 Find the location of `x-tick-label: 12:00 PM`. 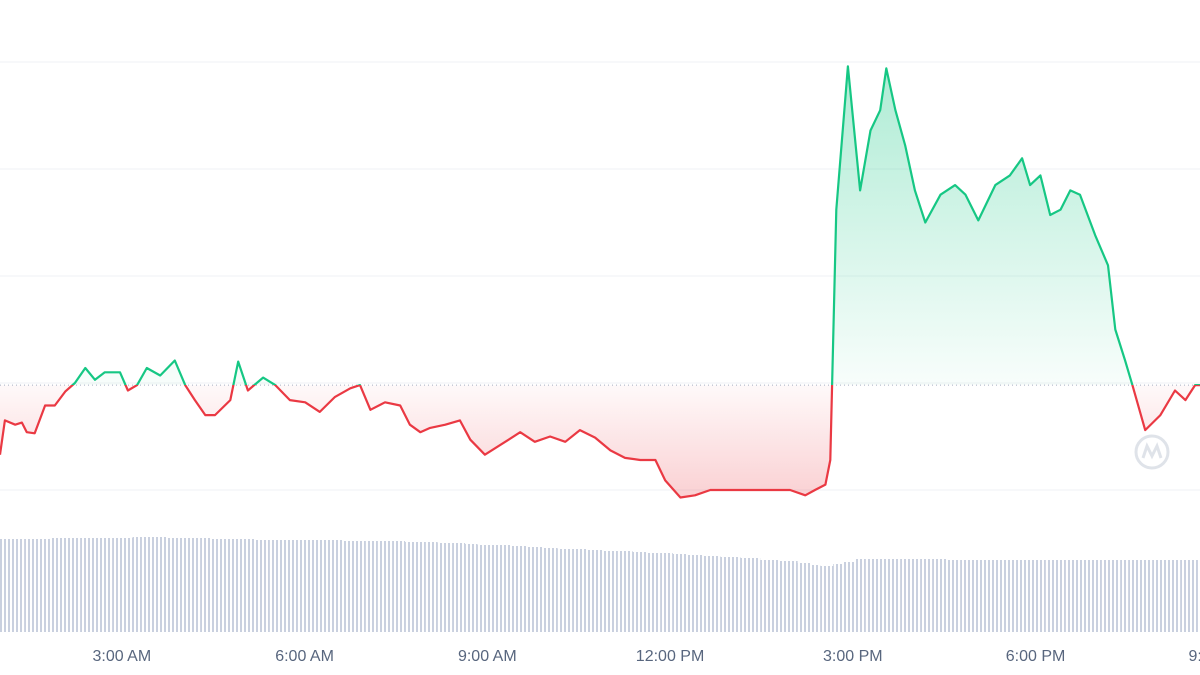

x-tick-label: 12:00 PM is located at coordinates (670, 656).